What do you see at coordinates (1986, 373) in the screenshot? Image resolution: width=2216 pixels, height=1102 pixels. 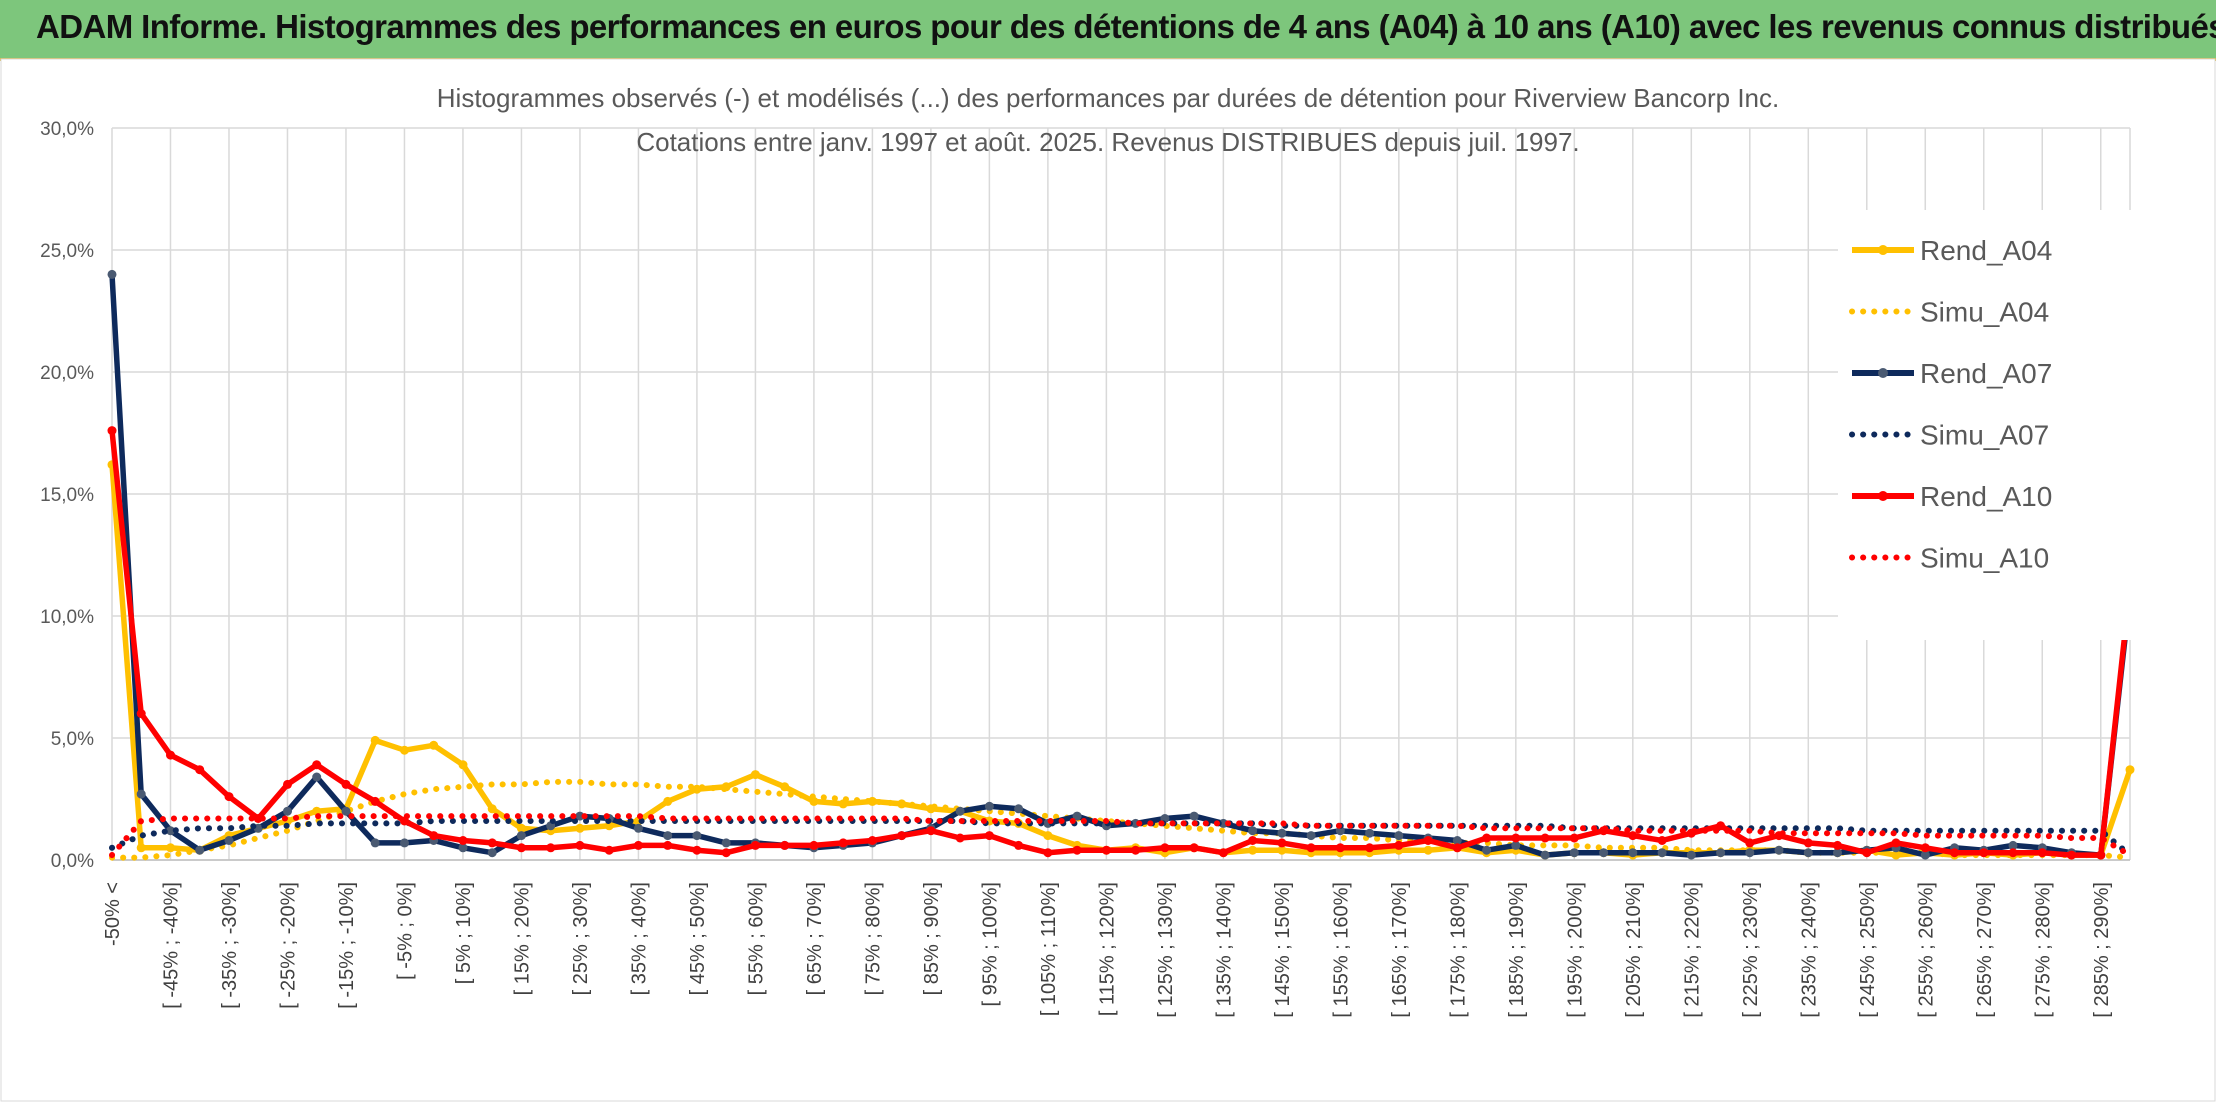 I see `legend-label-rend_a07: Rend_A07` at bounding box center [1986, 373].